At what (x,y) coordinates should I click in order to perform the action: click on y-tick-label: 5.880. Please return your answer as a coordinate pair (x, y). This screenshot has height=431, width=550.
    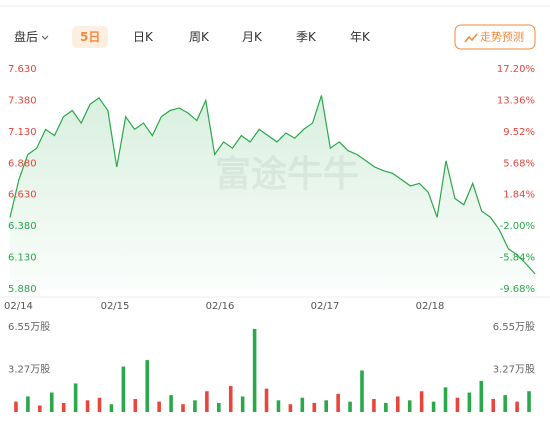
    Looking at the image, I should click on (22, 289).